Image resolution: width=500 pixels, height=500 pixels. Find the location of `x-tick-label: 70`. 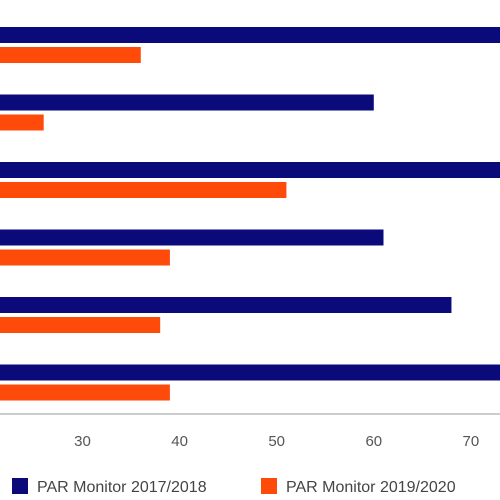

x-tick-label: 70 is located at coordinates (471, 441).